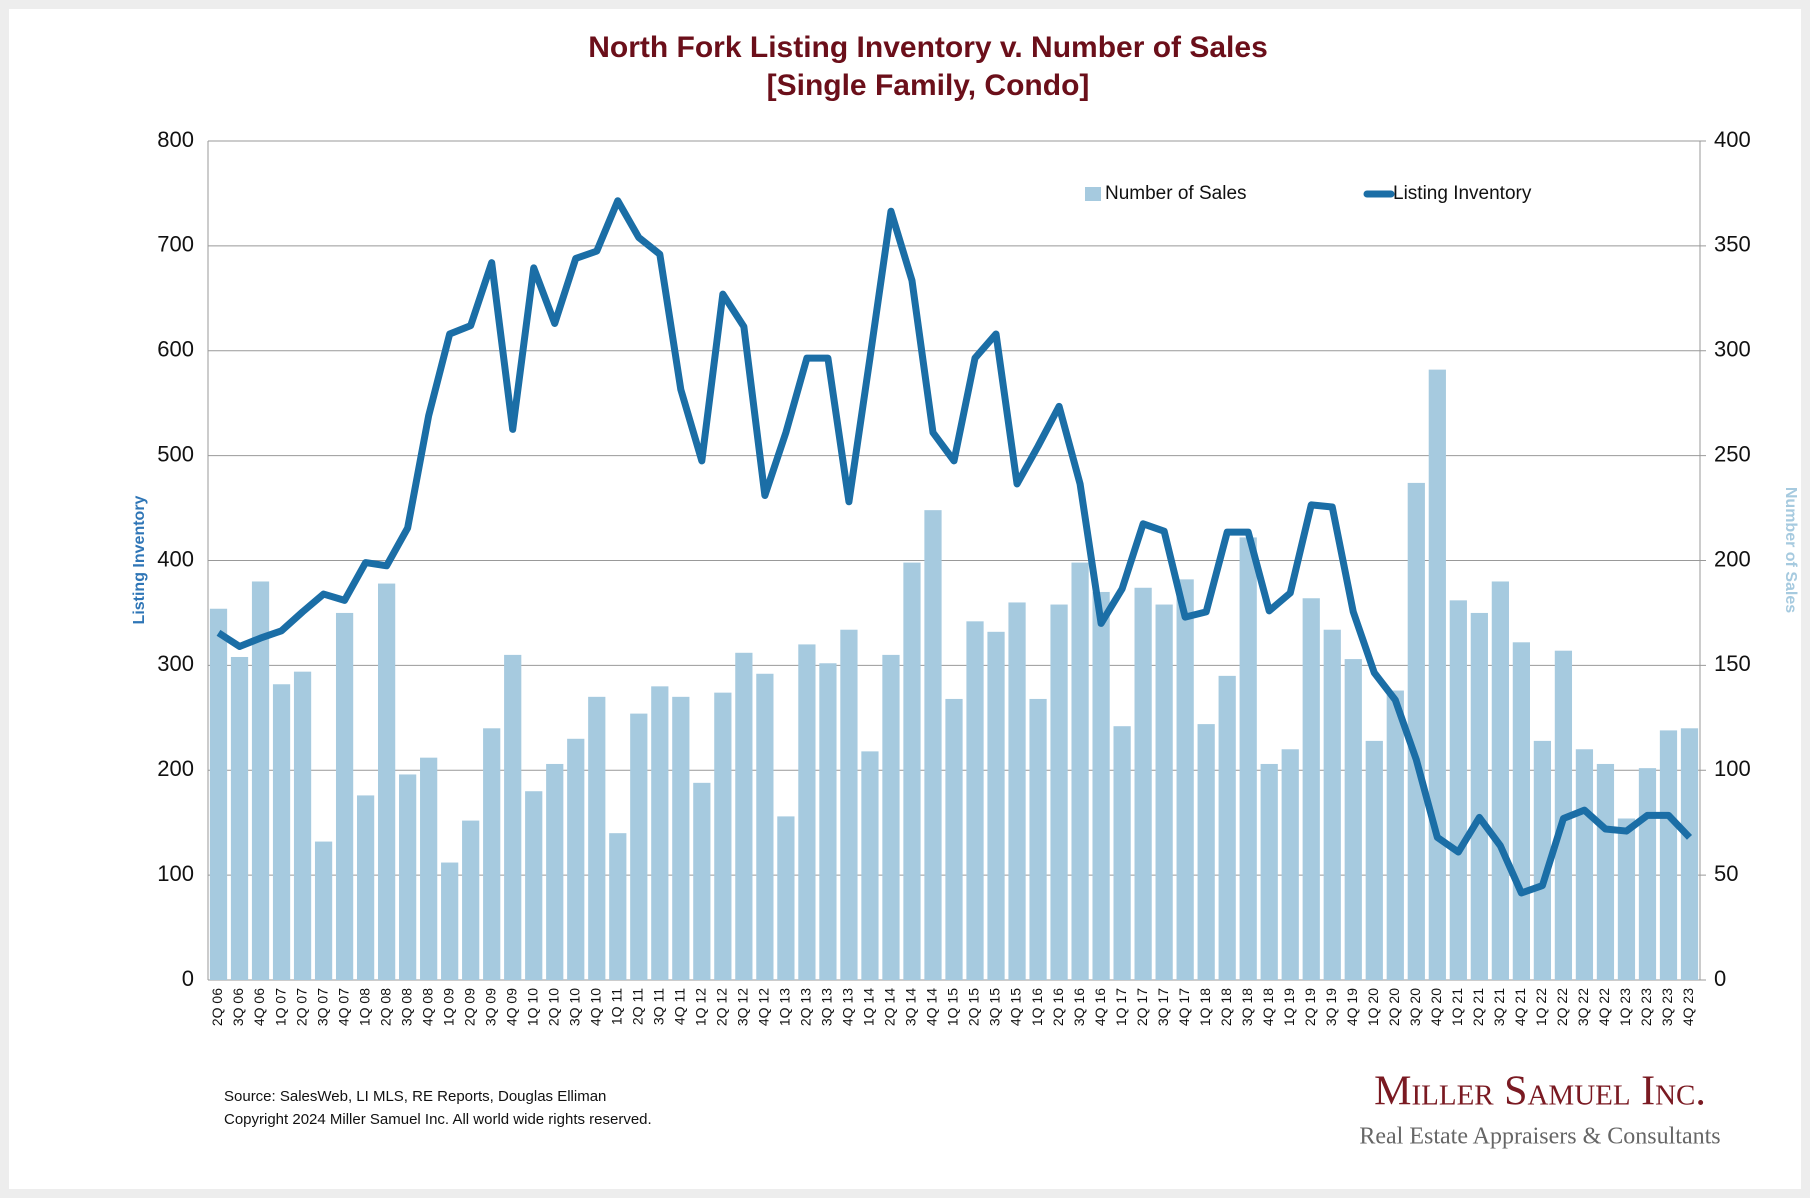  I want to click on x-tick-label: 2Q 18, so click(1226, 1007).